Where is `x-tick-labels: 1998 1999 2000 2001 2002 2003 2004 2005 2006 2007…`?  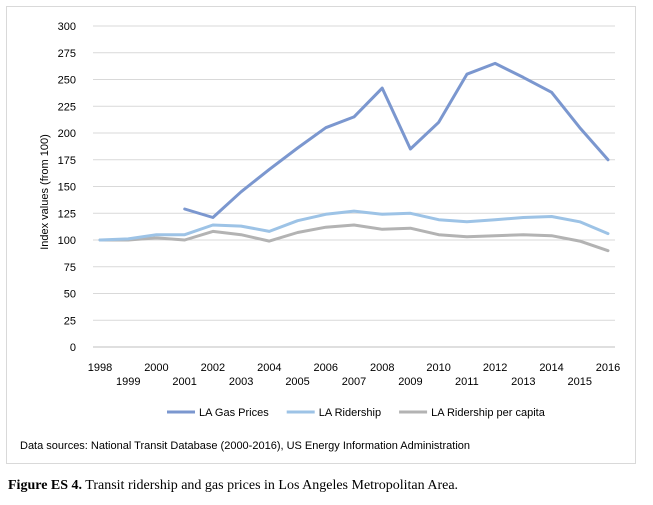
x-tick-labels: 1998 1999 2000 2001 2002 2003 2004 2005 2006 2007… is located at coordinates (354, 375).